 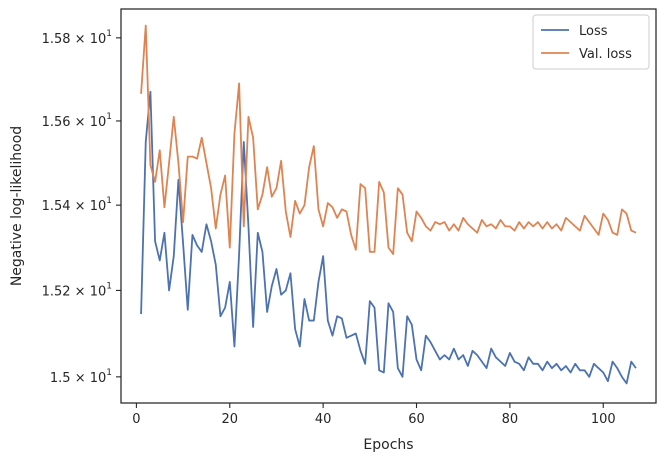 What do you see at coordinates (416, 419) in the screenshot?
I see `x-tick-label: 60` at bounding box center [416, 419].